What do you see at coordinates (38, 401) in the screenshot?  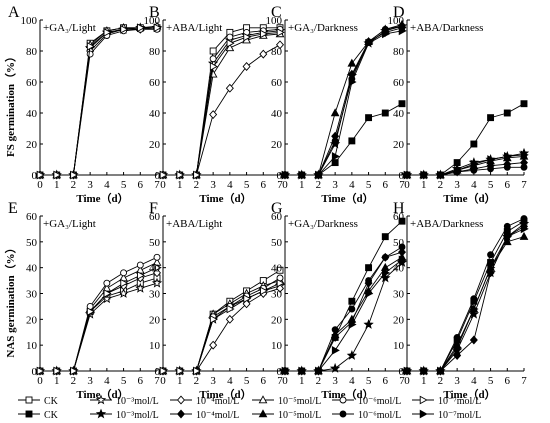 I see `legend-item: CK` at bounding box center [38, 401].